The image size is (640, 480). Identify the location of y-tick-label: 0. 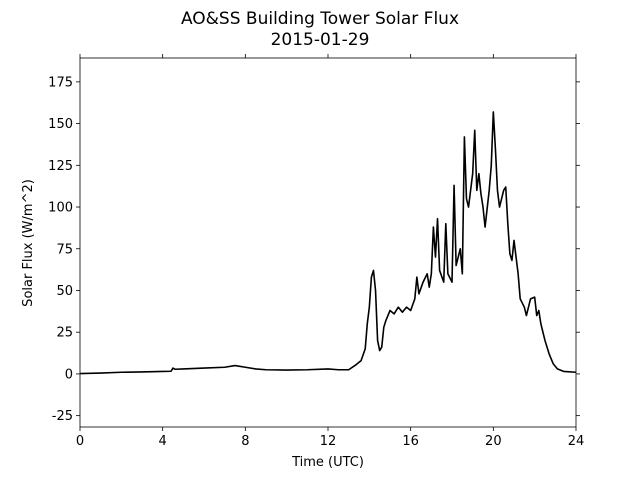
(69, 374).